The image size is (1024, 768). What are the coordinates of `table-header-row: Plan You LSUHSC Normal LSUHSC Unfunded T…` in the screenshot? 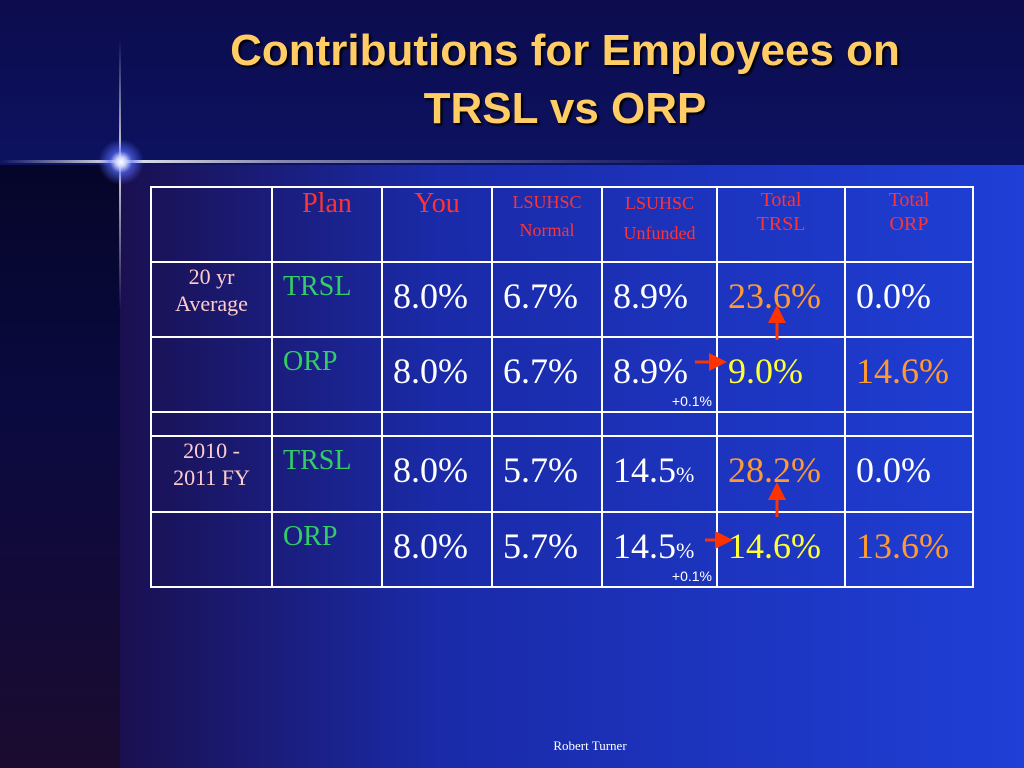 It's located at (562, 224).